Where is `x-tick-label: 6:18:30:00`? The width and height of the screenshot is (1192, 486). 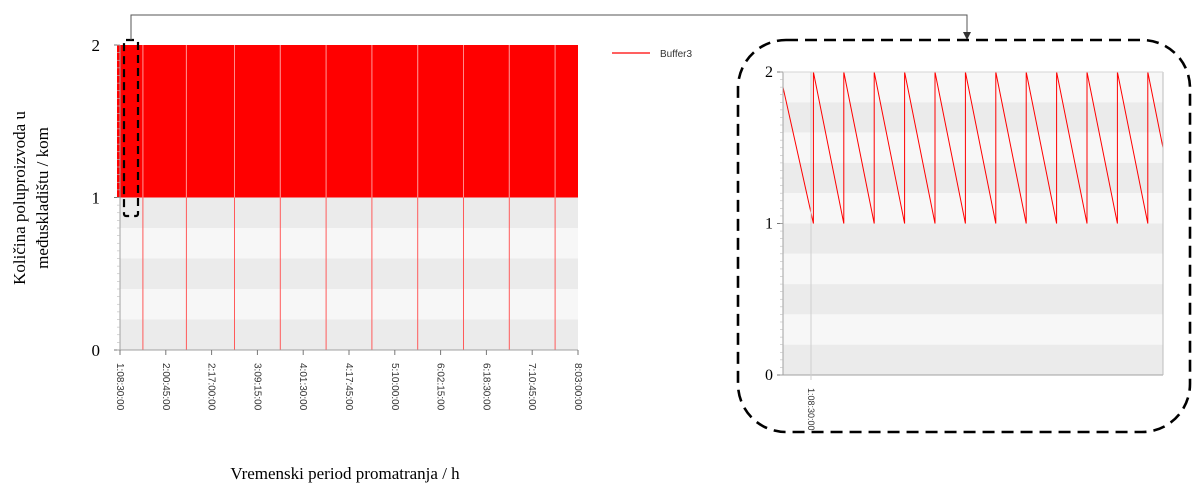
x-tick-label: 6:18:30:00 is located at coordinates (485, 387).